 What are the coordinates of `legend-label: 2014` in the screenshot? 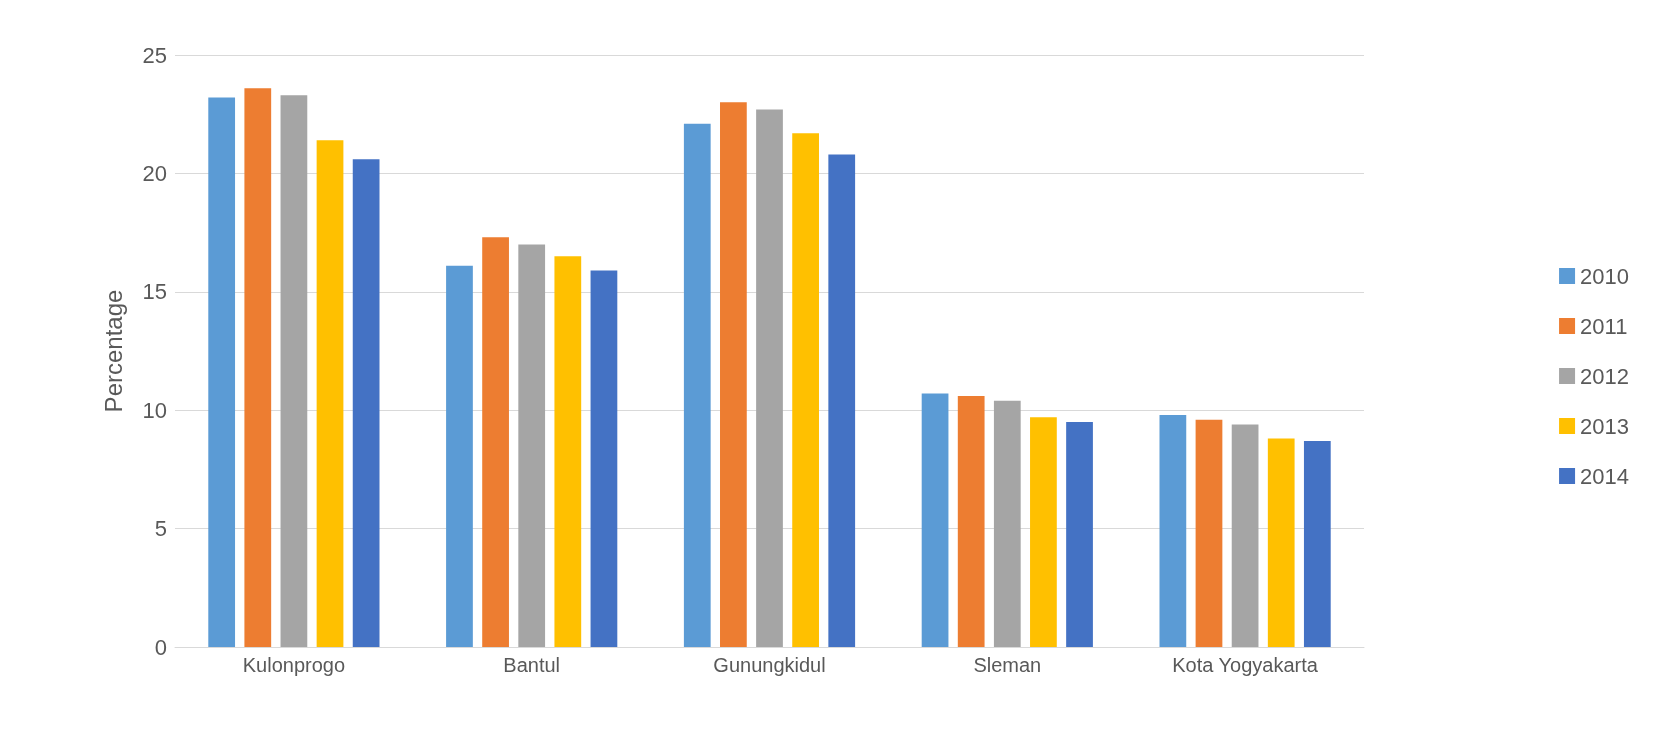 It's located at (1605, 476).